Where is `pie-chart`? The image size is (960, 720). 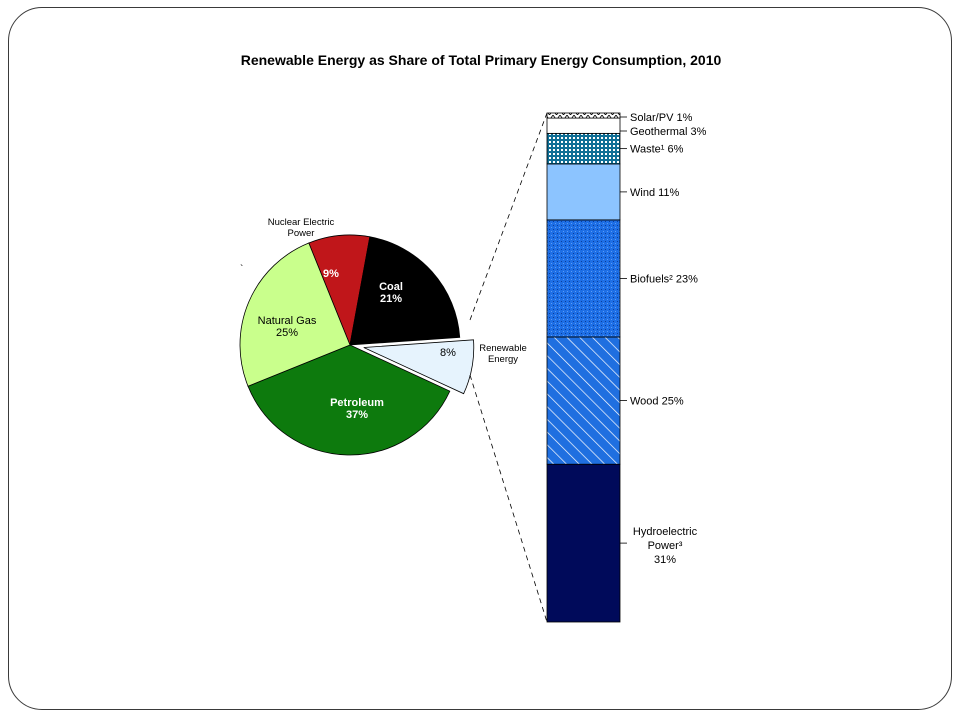 pie-chart is located at coordinates (357, 345).